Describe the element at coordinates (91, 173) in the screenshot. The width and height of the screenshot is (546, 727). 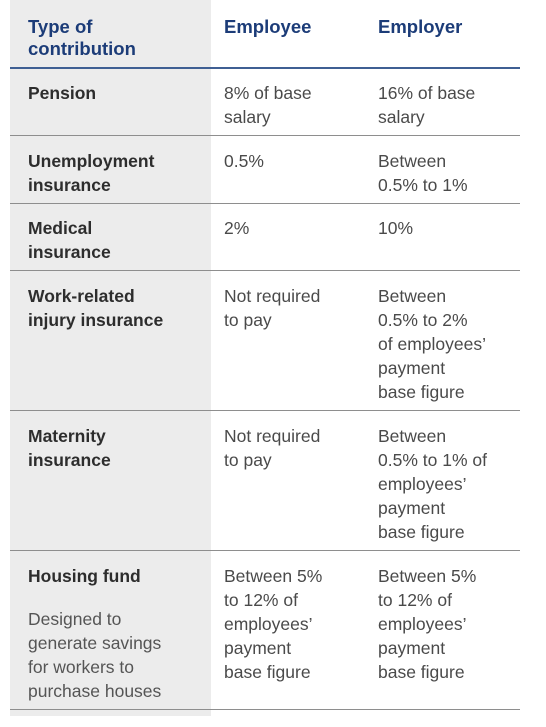
I see `row-unemployment-type: Unemployment insurance` at that location.